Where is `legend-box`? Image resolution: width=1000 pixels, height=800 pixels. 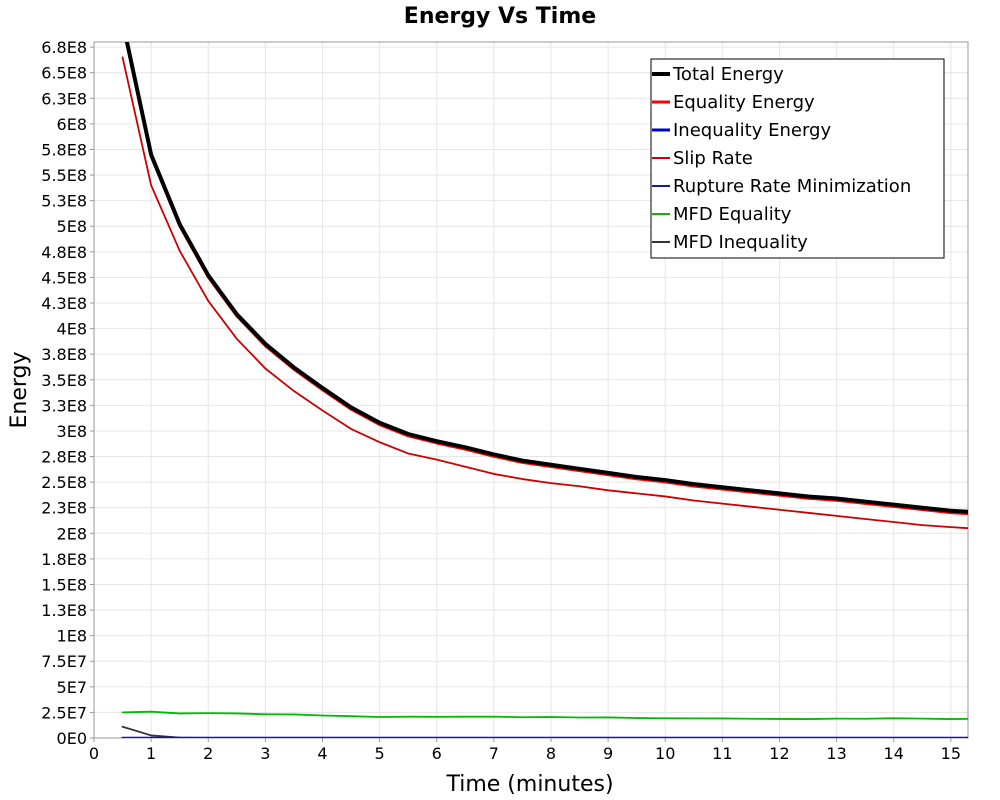
legend-box is located at coordinates (797, 158).